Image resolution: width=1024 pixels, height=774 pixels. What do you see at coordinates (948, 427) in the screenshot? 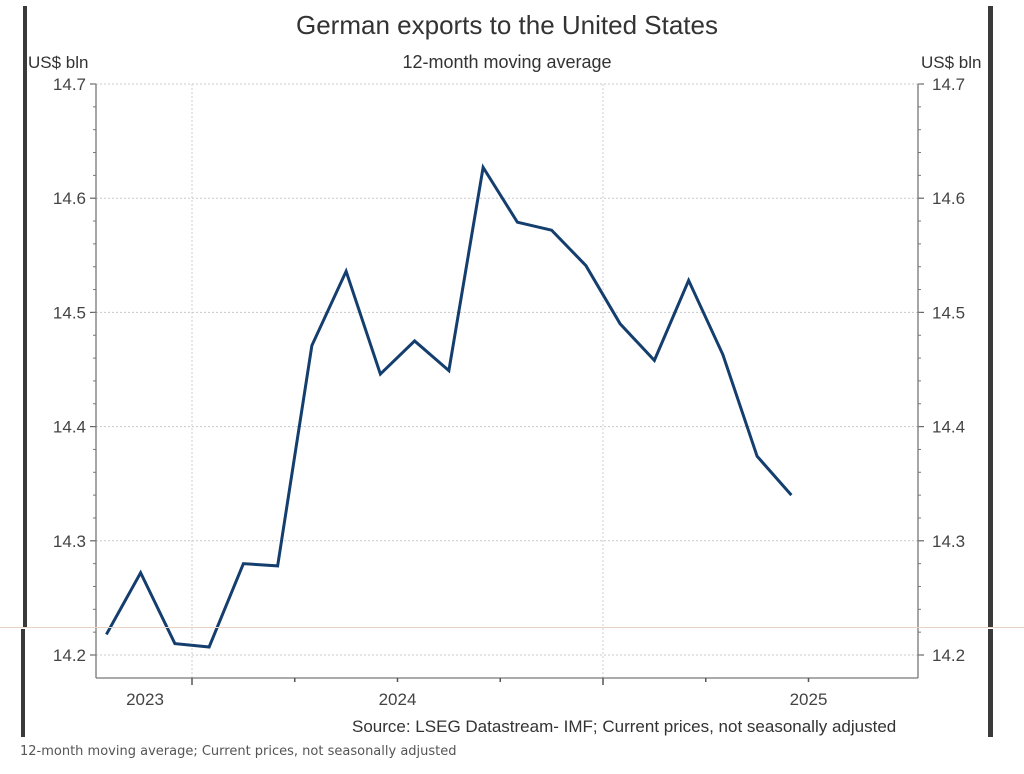
I see `y-tick-label-right: 14.4` at bounding box center [948, 427].